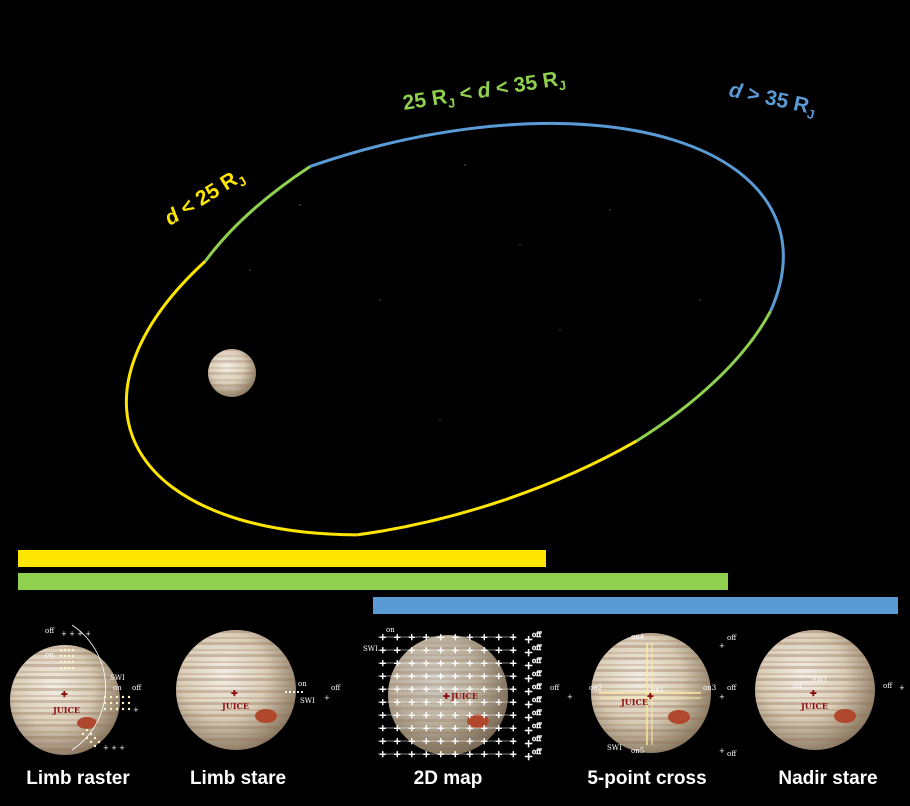 Image resolution: width=910 pixels, height=806 pixels. What do you see at coordinates (657, 690) in the screenshot?
I see `on1-label: on1` at bounding box center [657, 690].